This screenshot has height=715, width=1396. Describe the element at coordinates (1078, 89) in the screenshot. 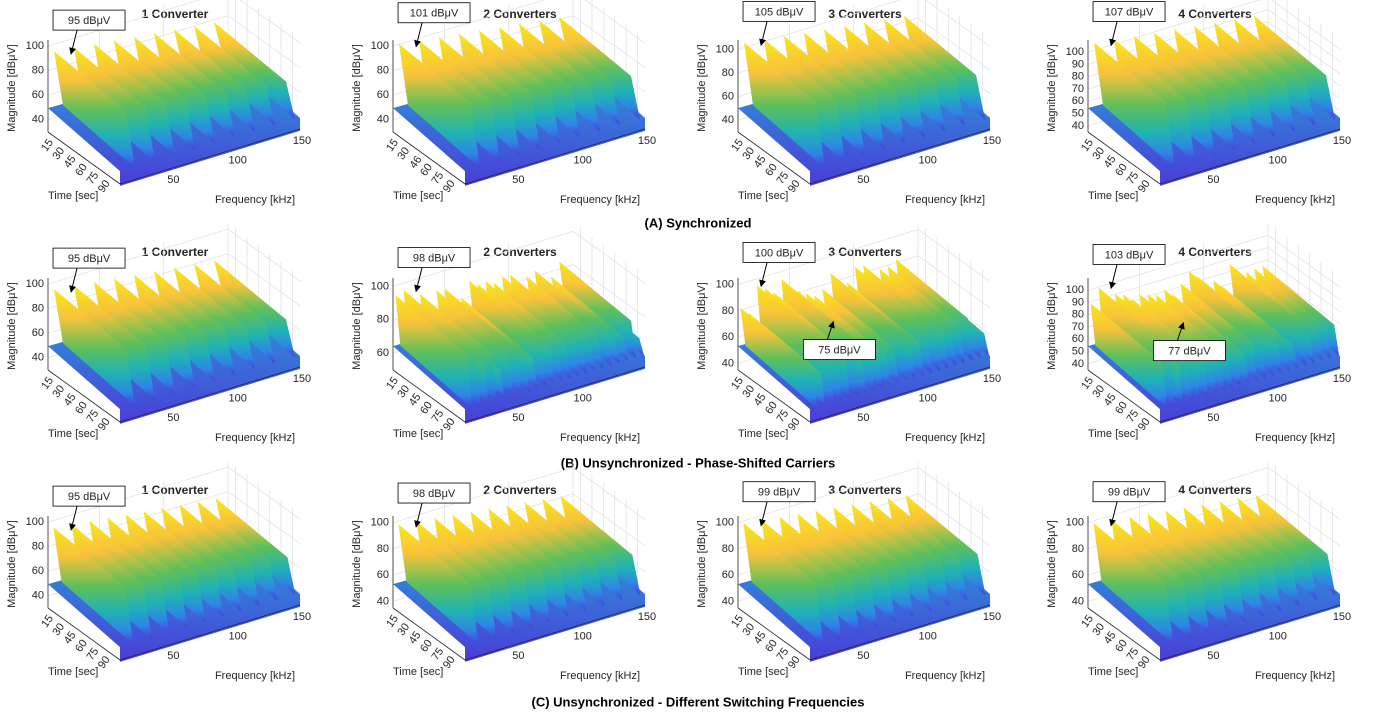

I see `z-tick-label: 70` at that location.